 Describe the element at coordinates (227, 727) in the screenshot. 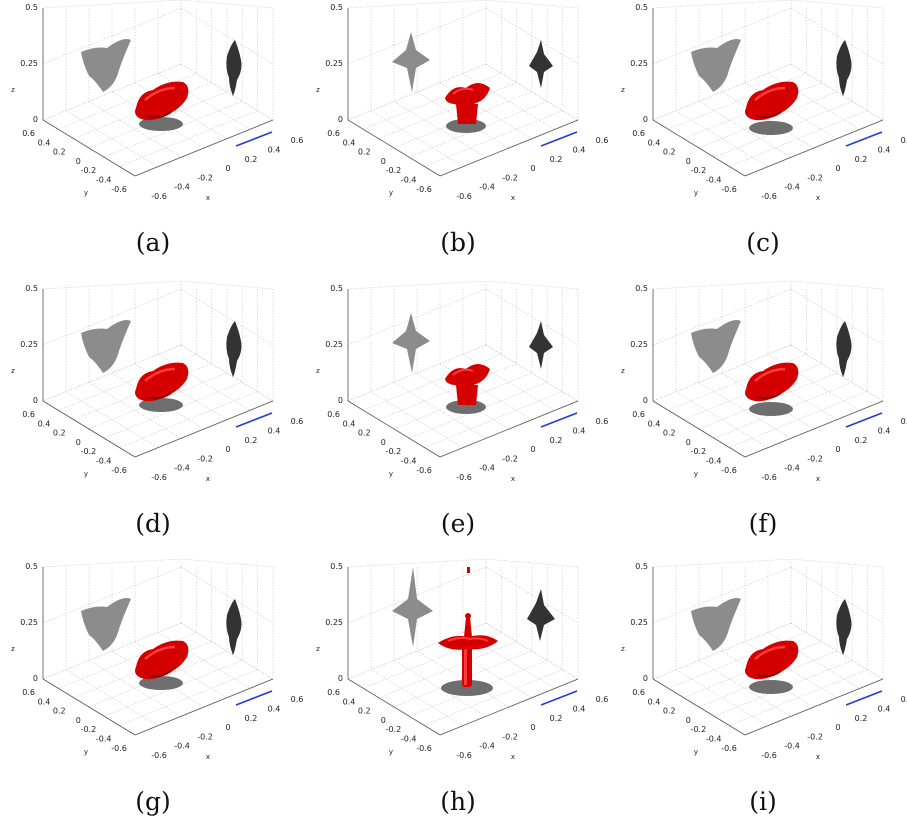

I see `x-tick-label: 0` at that location.